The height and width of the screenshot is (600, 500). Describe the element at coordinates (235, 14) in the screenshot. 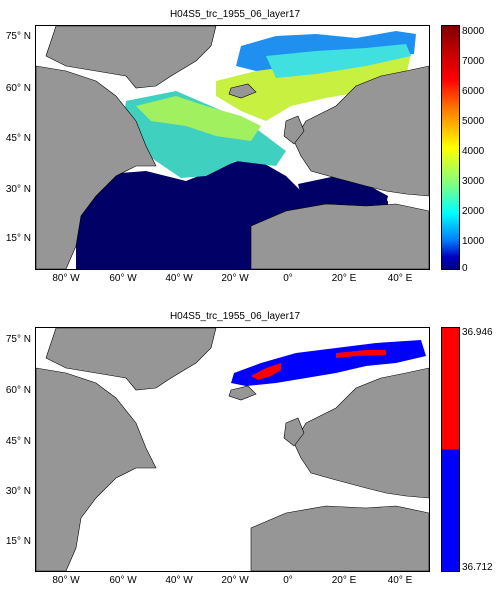

I see `top-map-title: H04S5_trc_1955_06_layer17` at that location.